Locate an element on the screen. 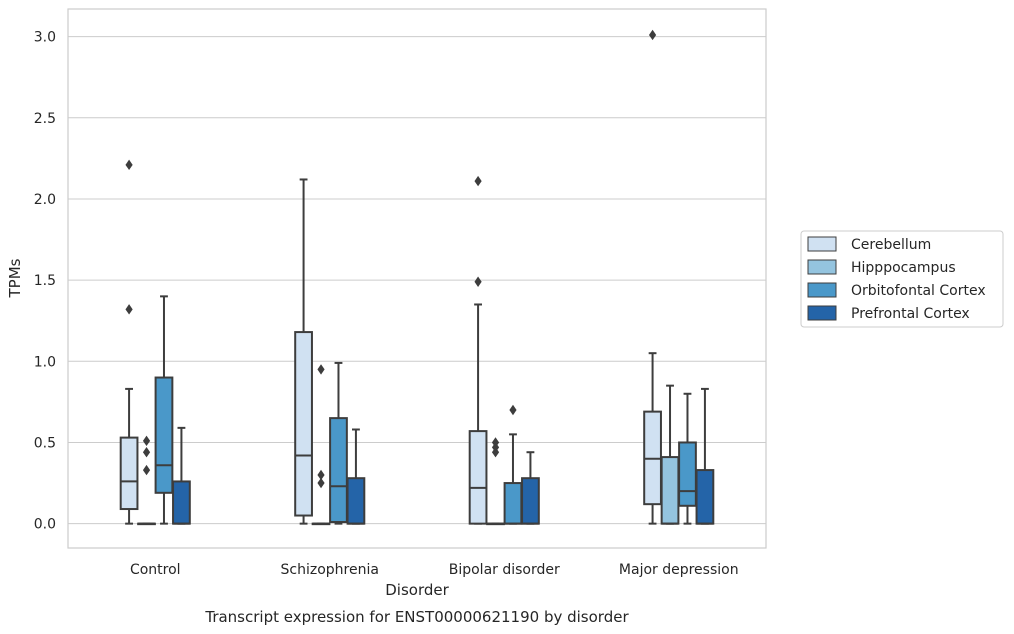  y-tick-label: 0.5 is located at coordinates (45, 443).